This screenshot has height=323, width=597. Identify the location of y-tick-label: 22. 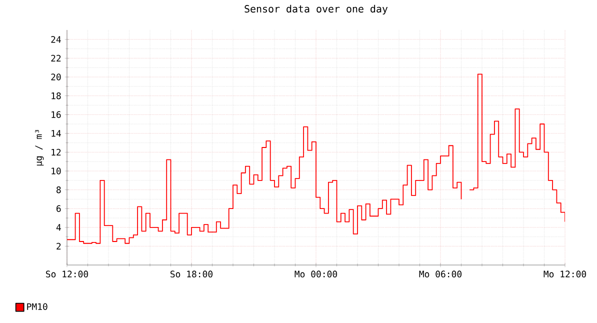
(56, 58).